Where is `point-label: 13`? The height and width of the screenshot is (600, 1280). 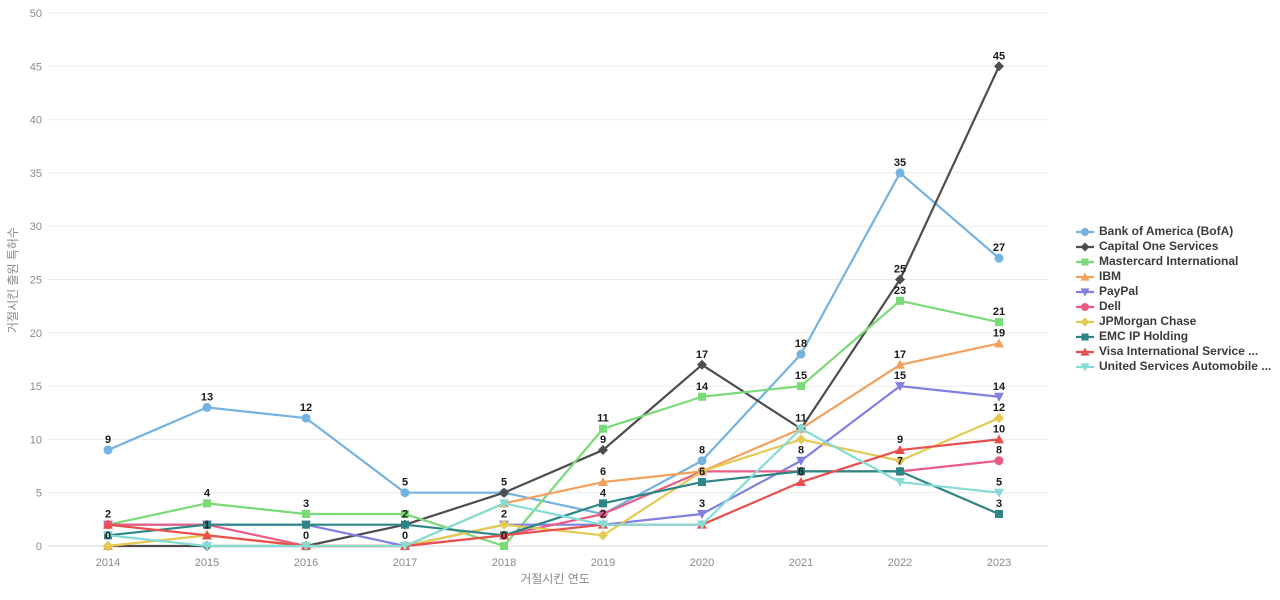
point-label: 13 is located at coordinates (207, 397).